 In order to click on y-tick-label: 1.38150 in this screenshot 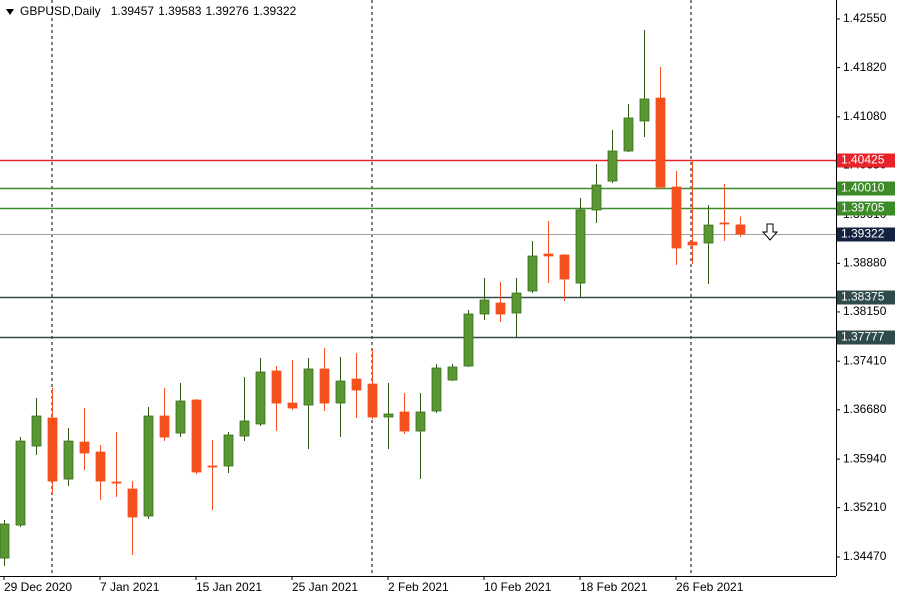, I will do `click(865, 311)`.